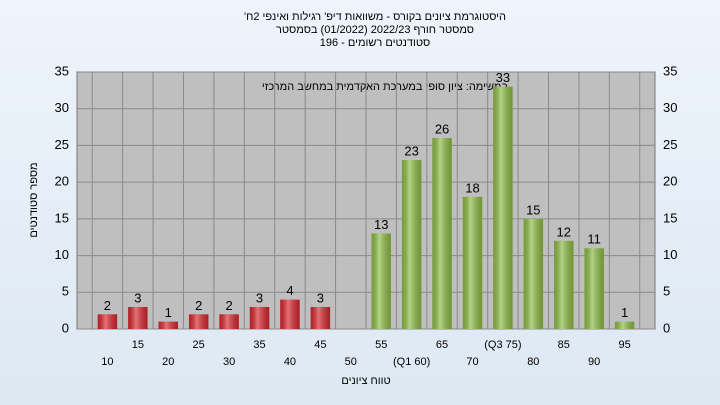 This screenshot has height=405, width=720. What do you see at coordinates (62, 217) in the screenshot?
I see `y-tick-label: 15` at bounding box center [62, 217].